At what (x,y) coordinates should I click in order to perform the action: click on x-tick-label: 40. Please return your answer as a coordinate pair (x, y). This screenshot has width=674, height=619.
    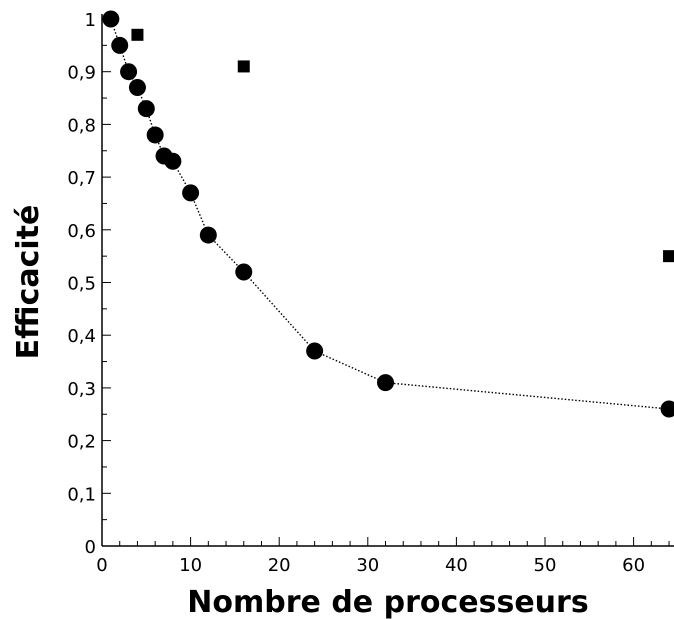
    Looking at the image, I should click on (456, 565).